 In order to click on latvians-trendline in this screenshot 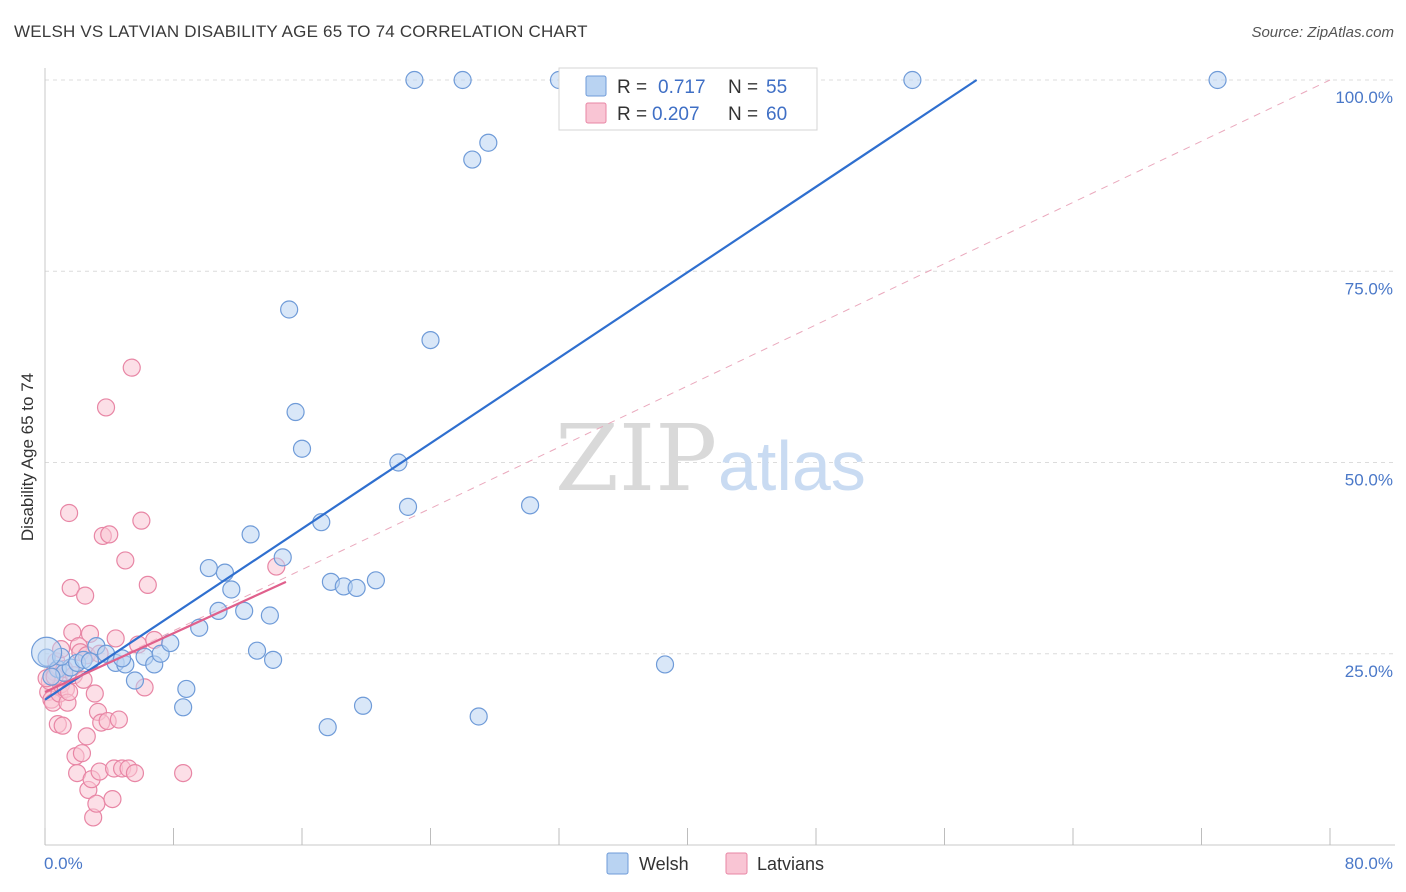, I will do `click(165, 637)`.